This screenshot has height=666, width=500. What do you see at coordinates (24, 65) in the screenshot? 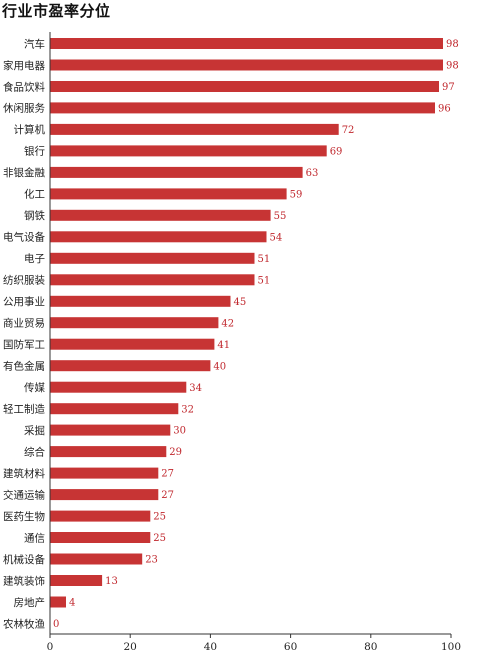
I see `category-label: 家用电器` at bounding box center [24, 65].